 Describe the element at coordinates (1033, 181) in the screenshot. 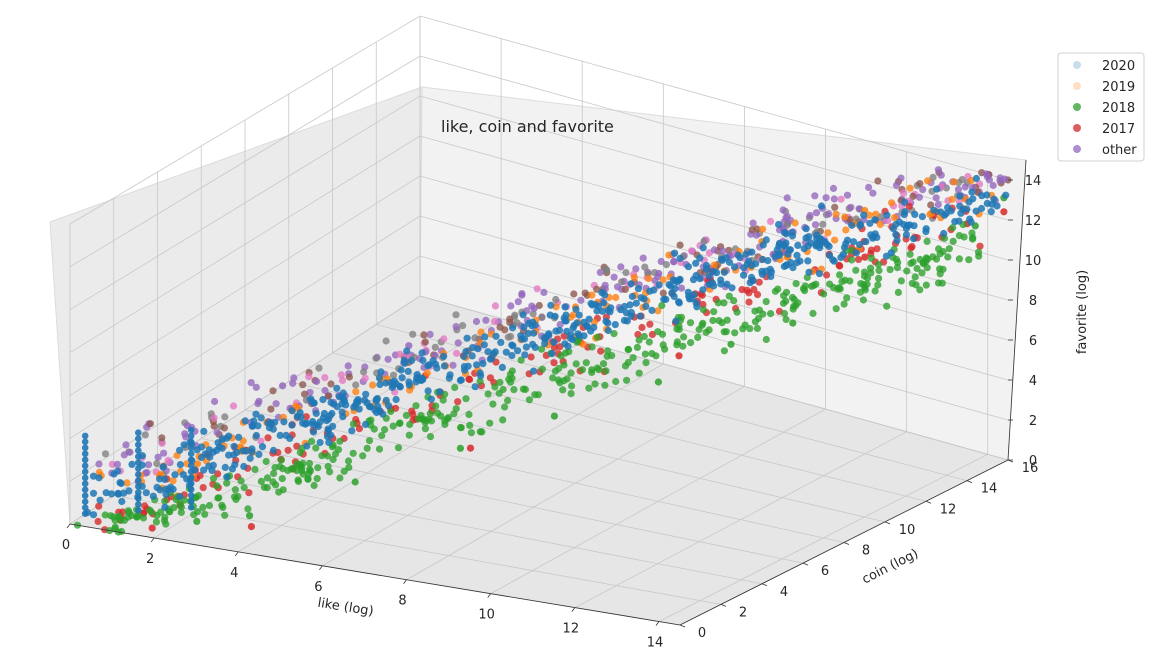

I see `z-tick-label: 14` at that location.